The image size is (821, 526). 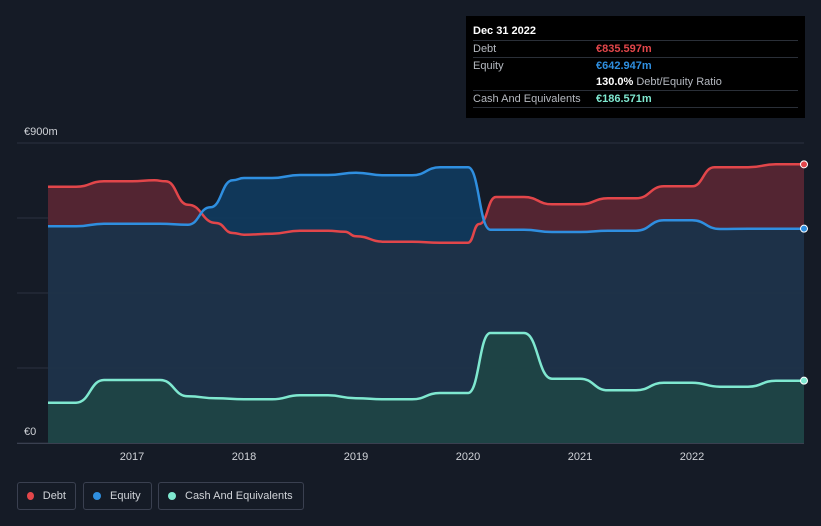 What do you see at coordinates (804, 228) in the screenshot?
I see `equity-end-marker` at bounding box center [804, 228].